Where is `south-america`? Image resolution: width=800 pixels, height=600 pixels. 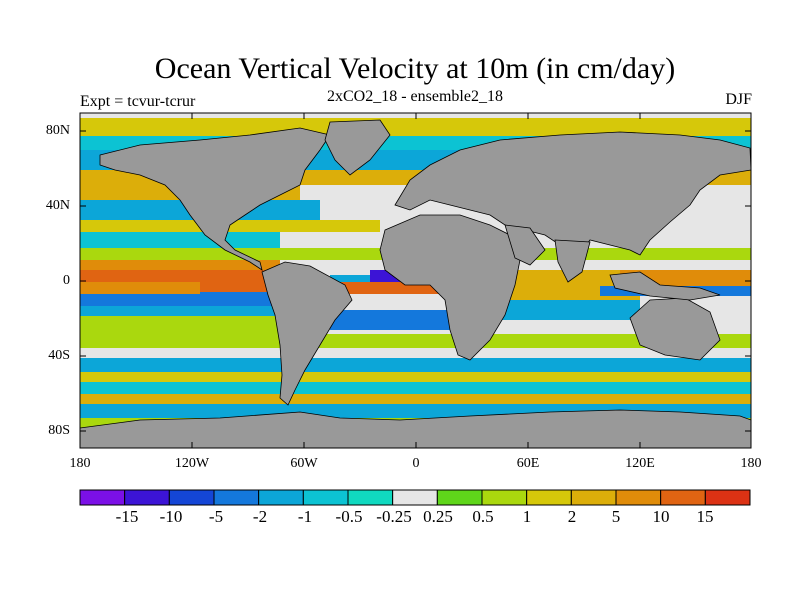
south-america is located at coordinates (307, 333).